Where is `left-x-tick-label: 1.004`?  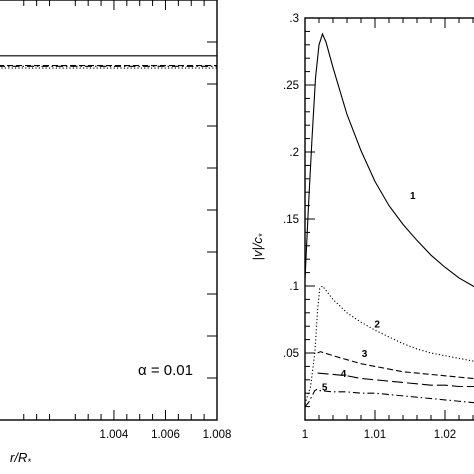 left-x-tick-label: 1.004 is located at coordinates (114, 435).